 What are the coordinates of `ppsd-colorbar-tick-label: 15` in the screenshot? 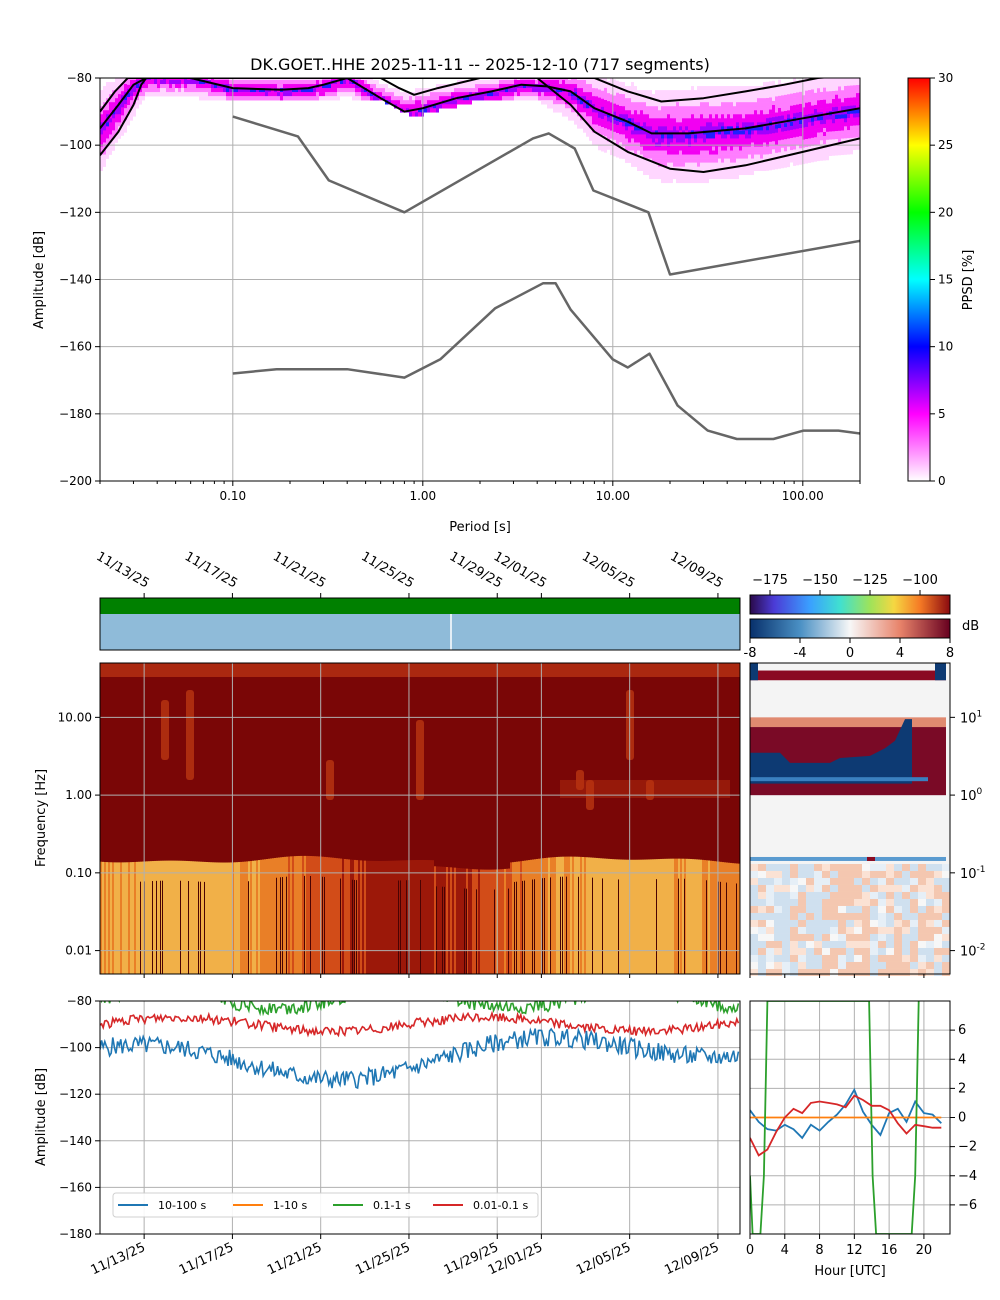 It's located at (945, 280).